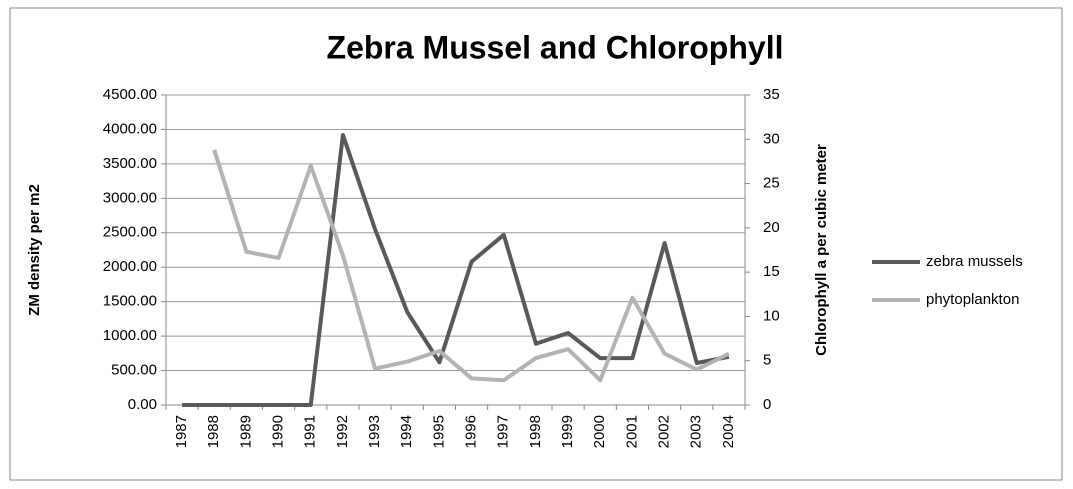 The width and height of the screenshot is (1073, 489). Describe the element at coordinates (771, 183) in the screenshot. I see `y2-tick-label: 25` at that location.